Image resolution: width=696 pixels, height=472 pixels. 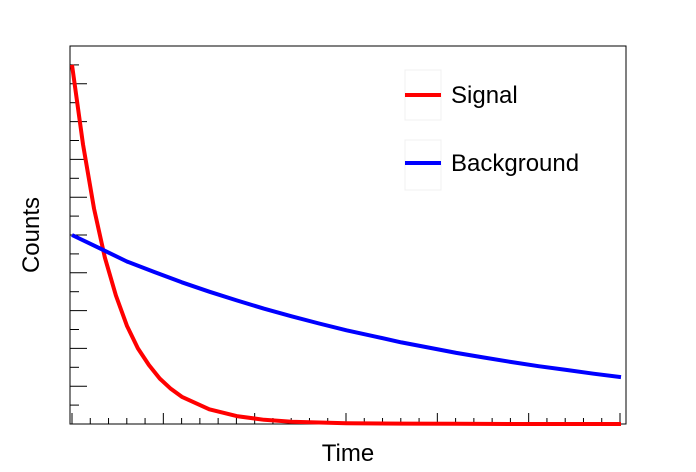 I want to click on y-axis-title: Counts, so click(x=31, y=235).